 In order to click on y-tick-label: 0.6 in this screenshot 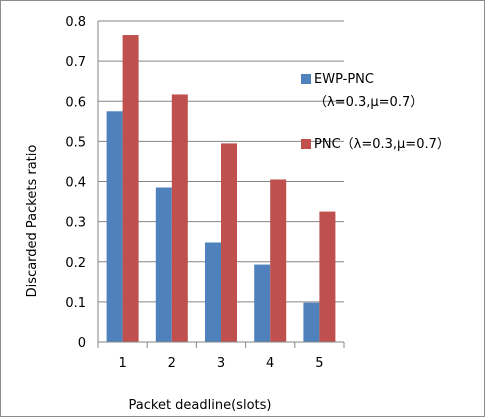, I will do `click(75, 102)`.